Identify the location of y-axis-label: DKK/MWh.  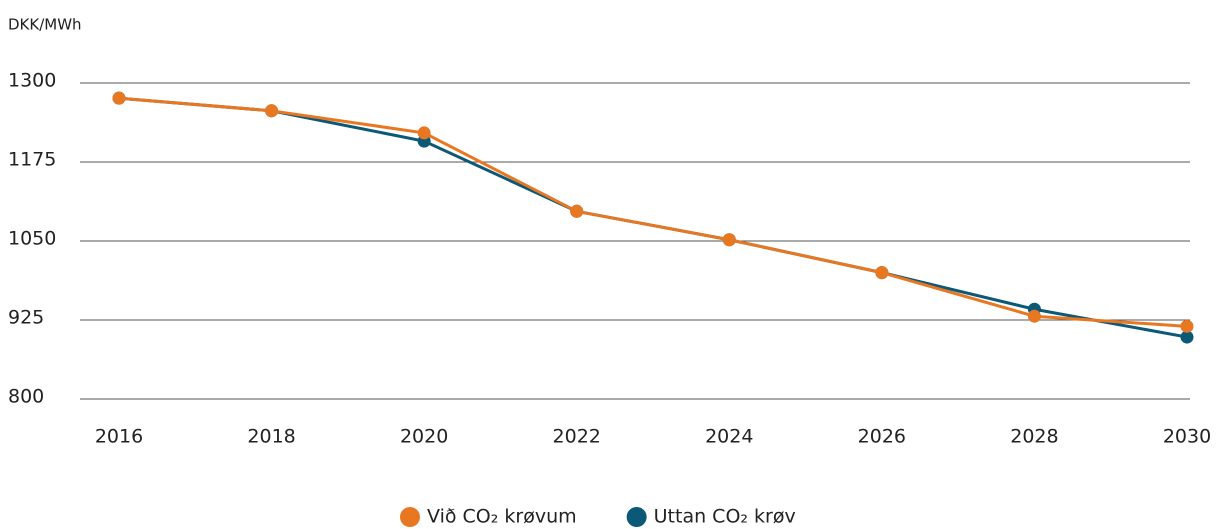
(45, 25).